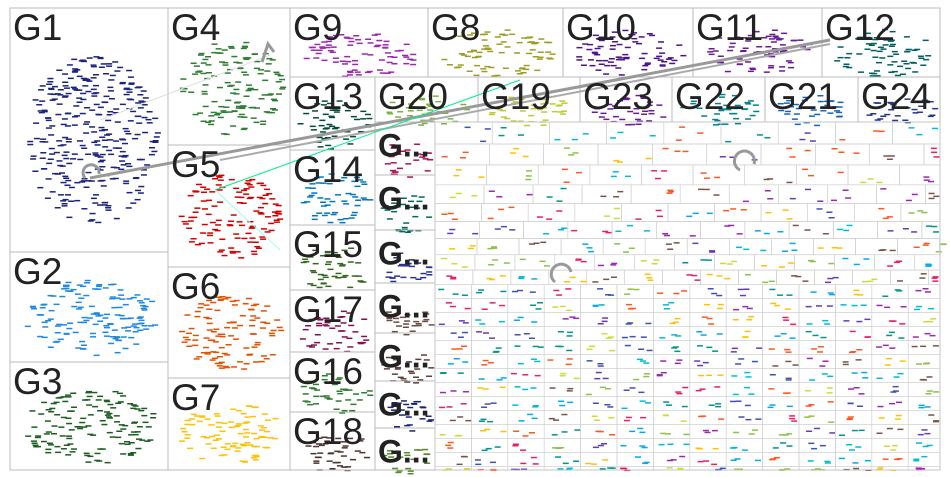  I want to click on group-label: G20, so click(413, 96).